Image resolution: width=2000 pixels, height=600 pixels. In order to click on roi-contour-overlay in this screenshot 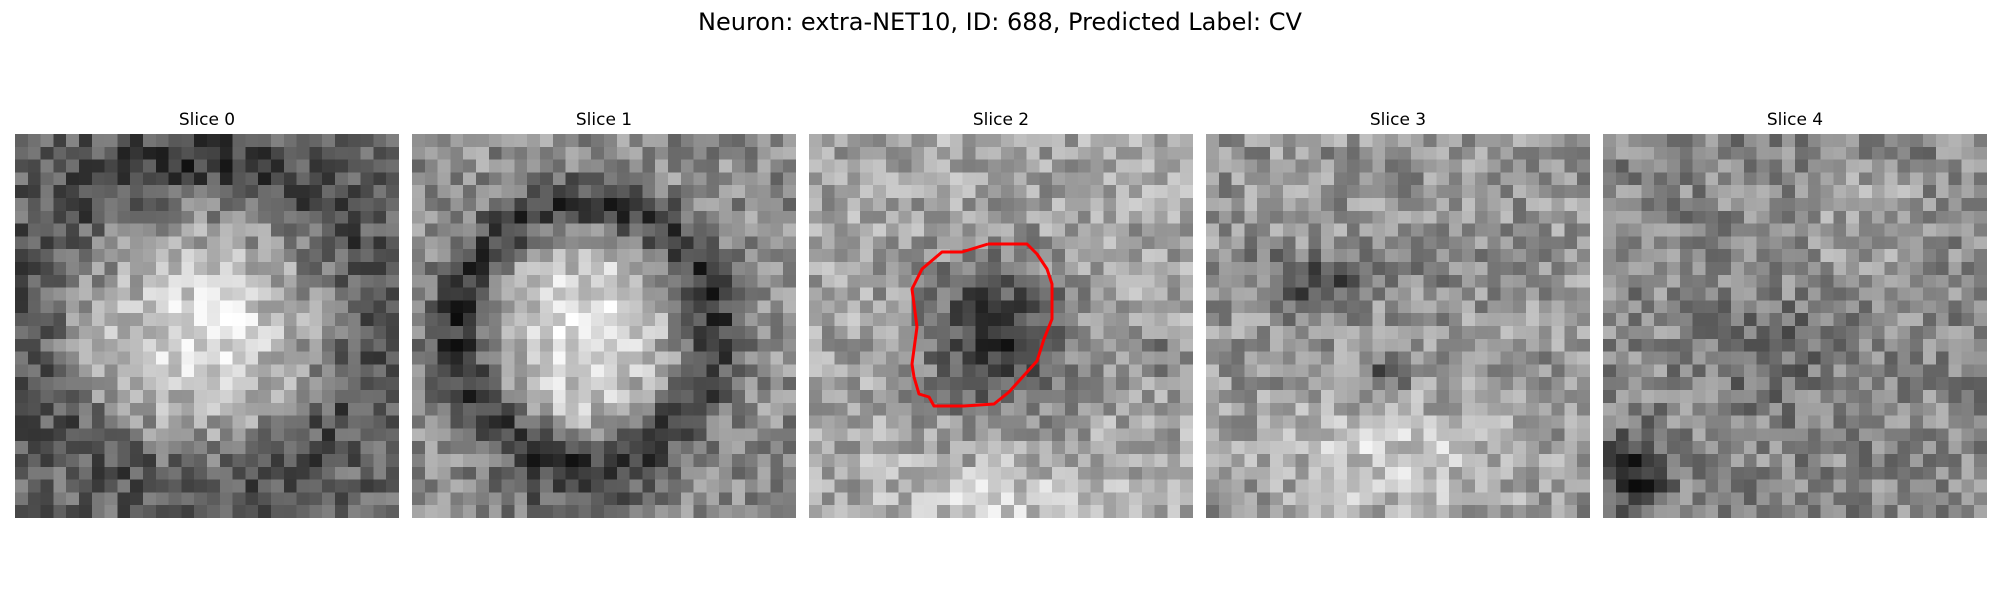, I will do `click(982, 325)`.